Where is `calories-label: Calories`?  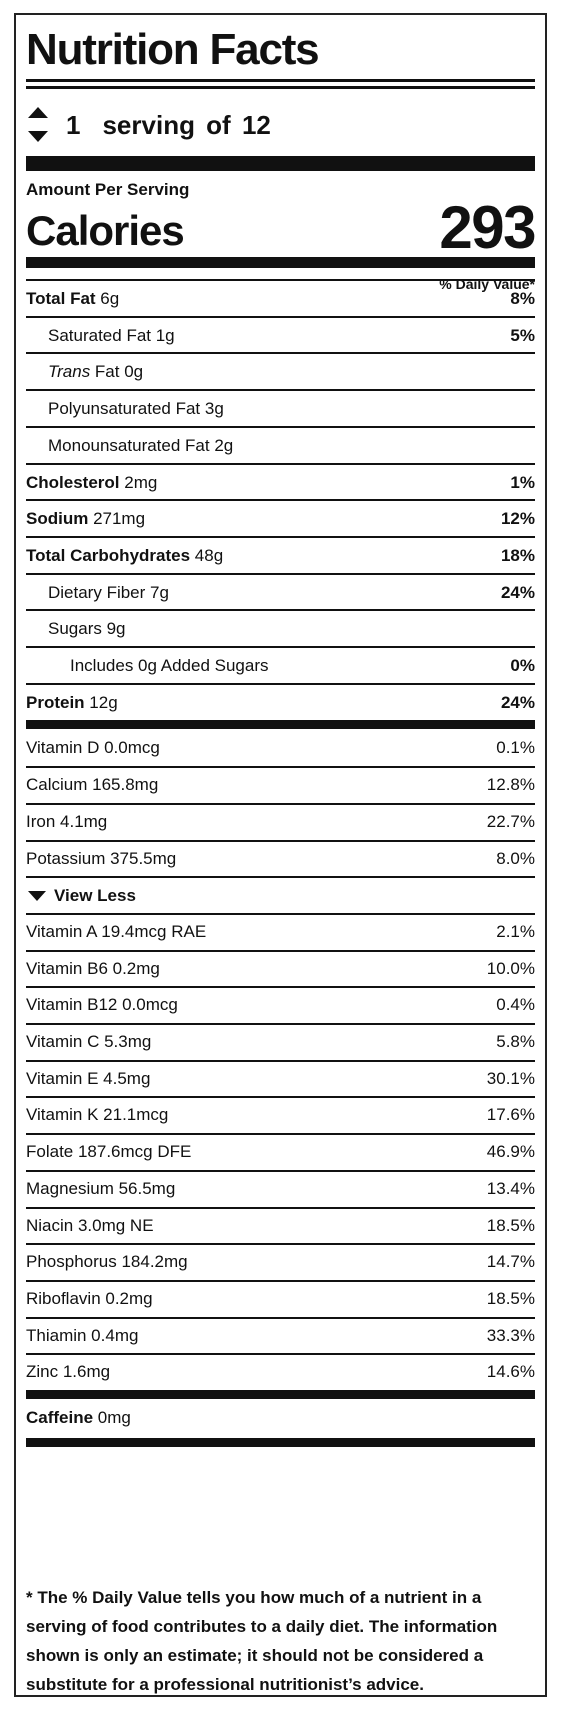
calories-label: Calories is located at coordinates (105, 230).